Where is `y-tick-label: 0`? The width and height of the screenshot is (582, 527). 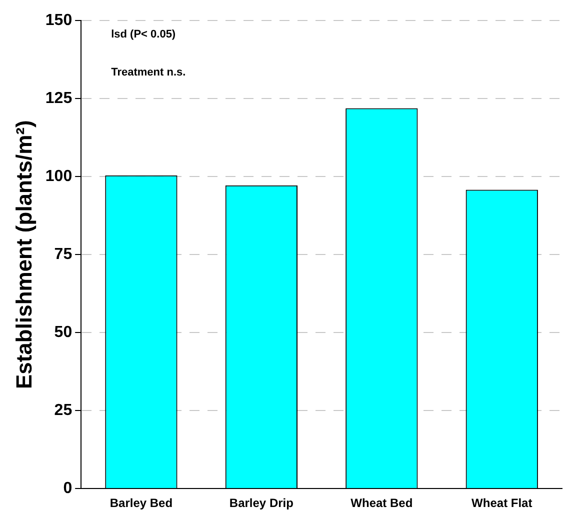
y-tick-label: 0 is located at coordinates (67, 489).